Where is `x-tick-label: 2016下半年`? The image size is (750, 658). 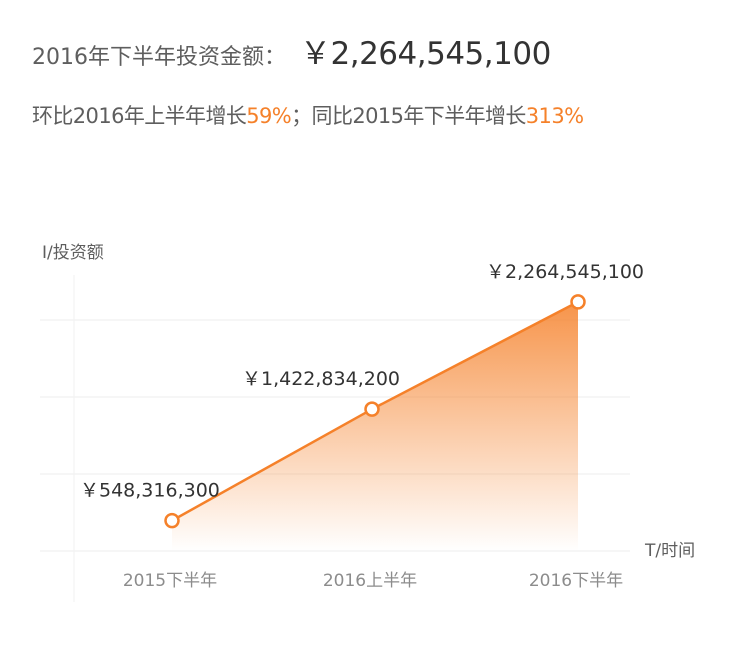
x-tick-label: 2016下半年 is located at coordinates (576, 581).